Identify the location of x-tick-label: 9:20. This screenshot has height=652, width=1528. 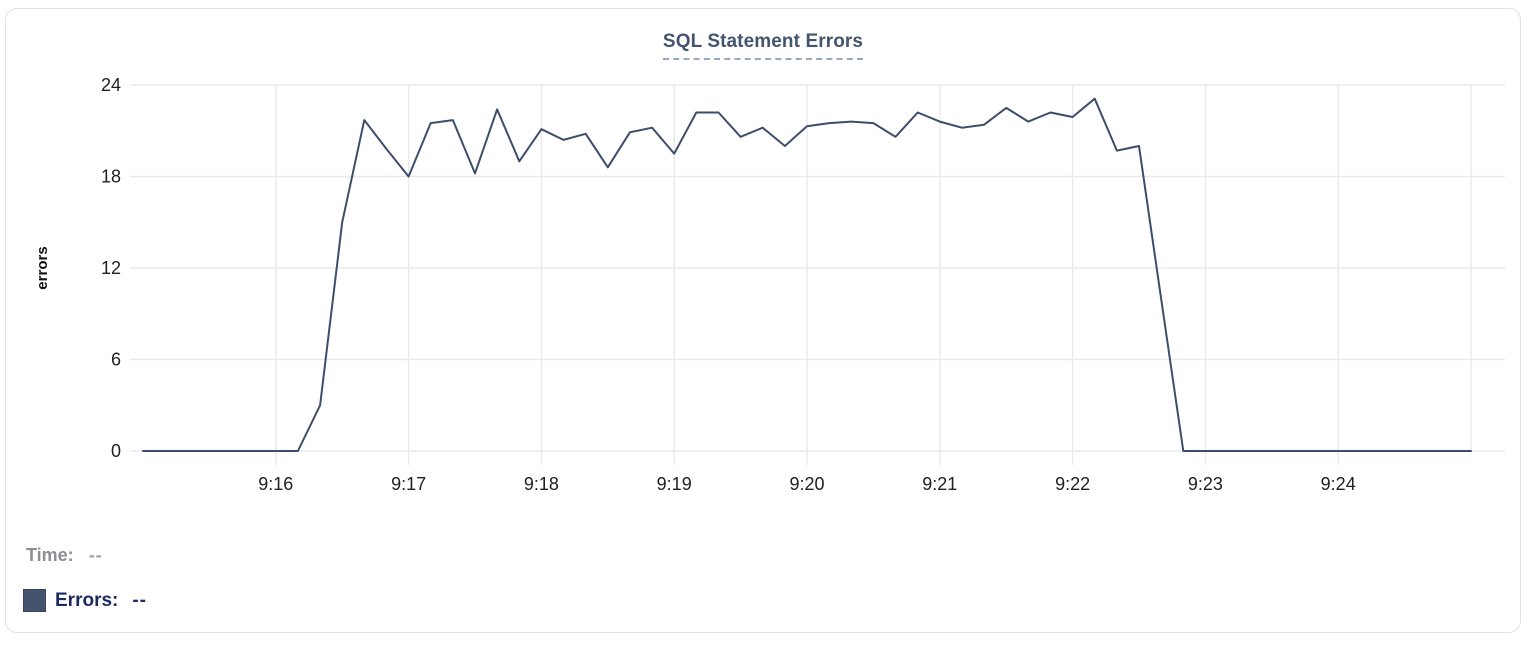
(806, 484).